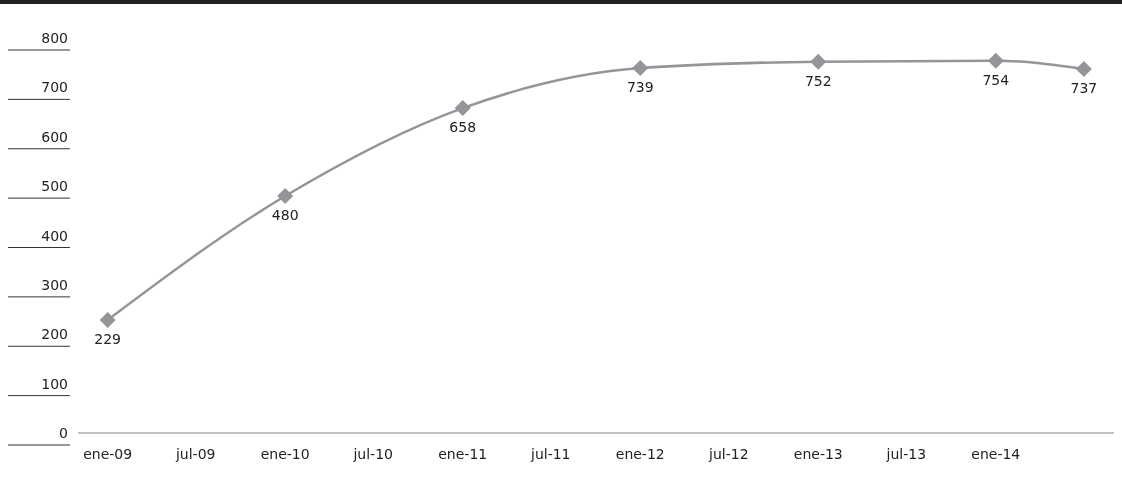 This screenshot has height=494, width=1122. Describe the element at coordinates (463, 127) in the screenshot. I see `data-label: 658` at that location.